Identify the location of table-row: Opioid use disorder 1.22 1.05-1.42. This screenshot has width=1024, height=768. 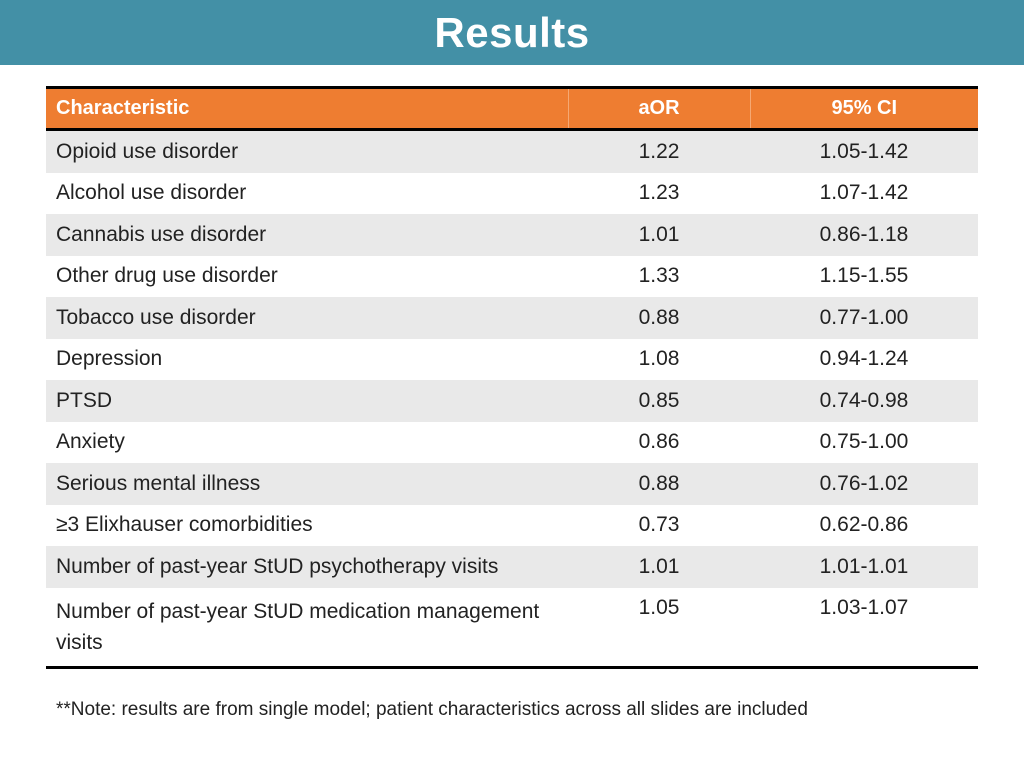
(512, 151).